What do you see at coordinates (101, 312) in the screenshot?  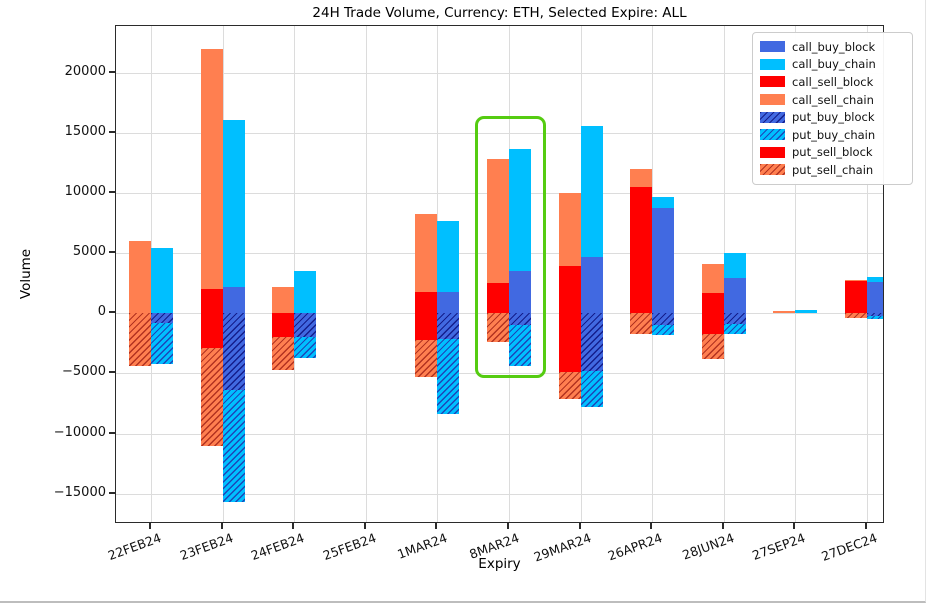 I see `y-tick-label: 0` at bounding box center [101, 312].